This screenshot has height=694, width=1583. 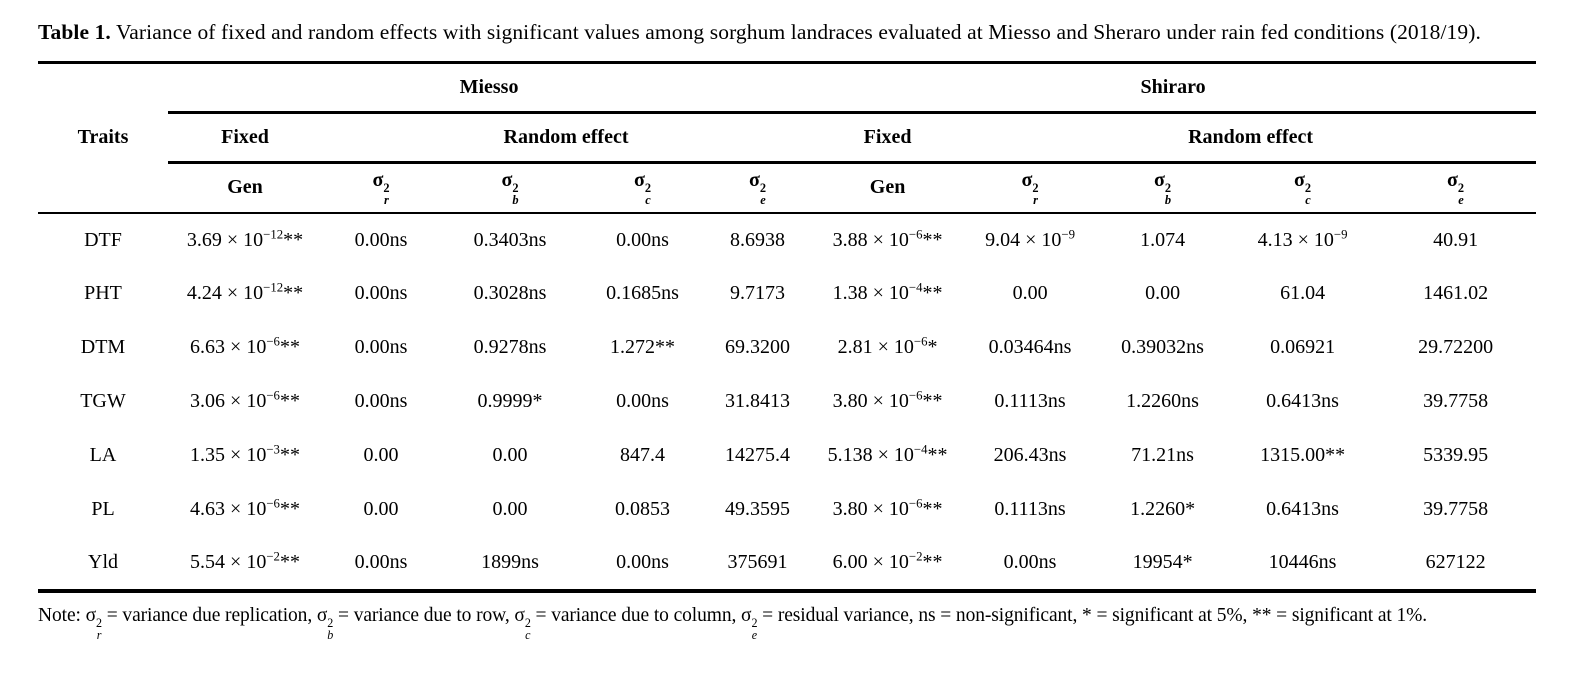 What do you see at coordinates (642, 455) in the screenshot?
I see `value-cell: 847.4` at bounding box center [642, 455].